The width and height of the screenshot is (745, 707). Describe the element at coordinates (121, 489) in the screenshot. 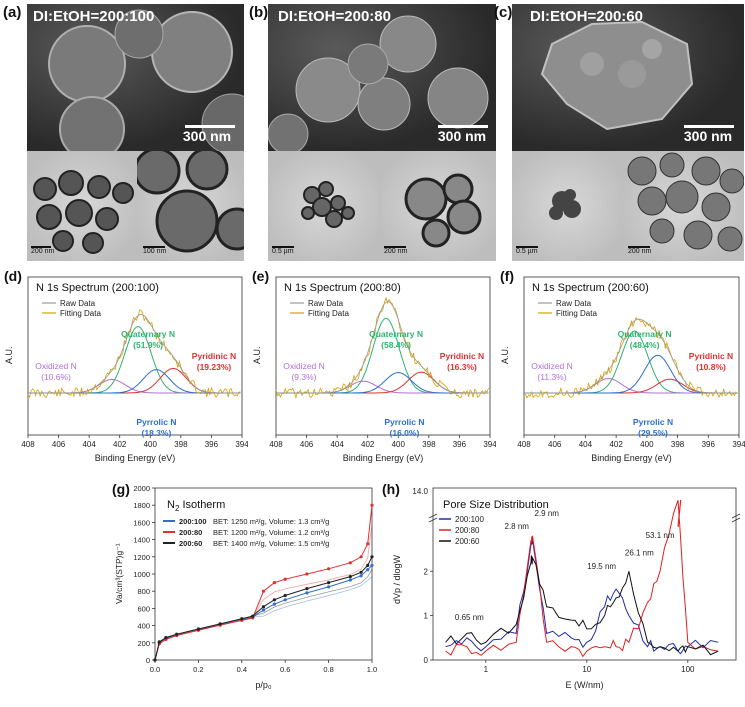

I see `panel-label-g: (g)` at that location.